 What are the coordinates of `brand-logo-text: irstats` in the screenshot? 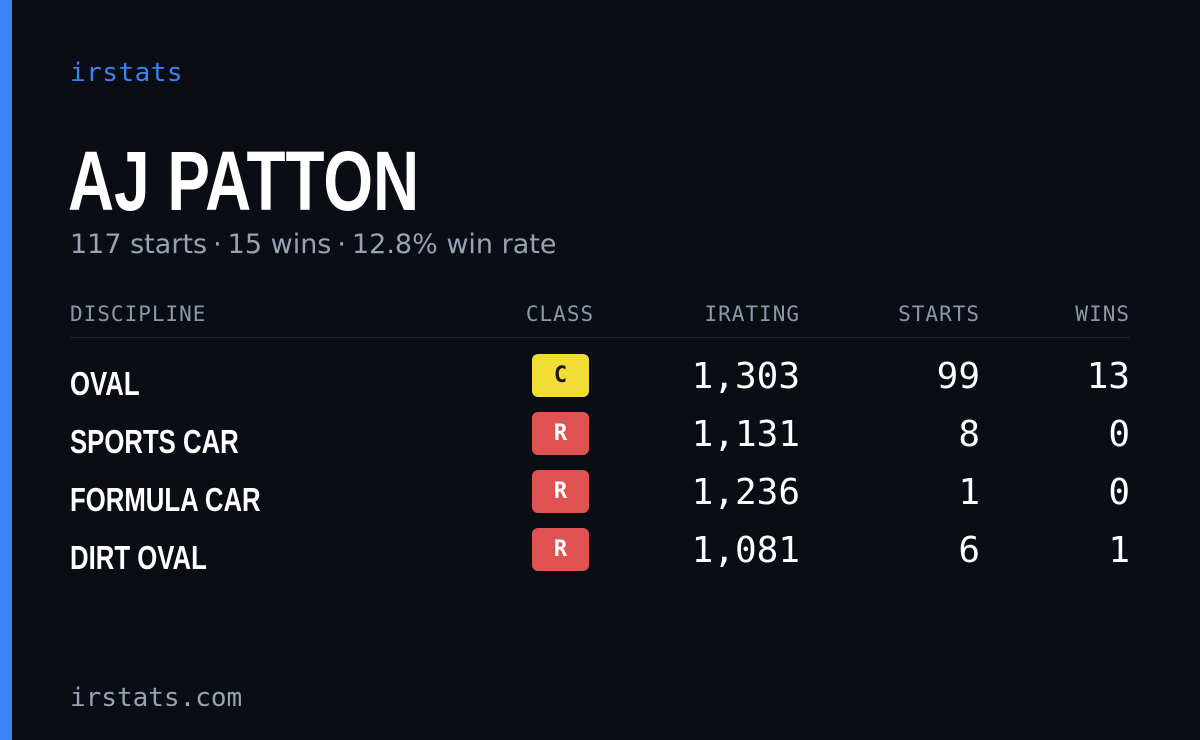 It's located at (127, 73).